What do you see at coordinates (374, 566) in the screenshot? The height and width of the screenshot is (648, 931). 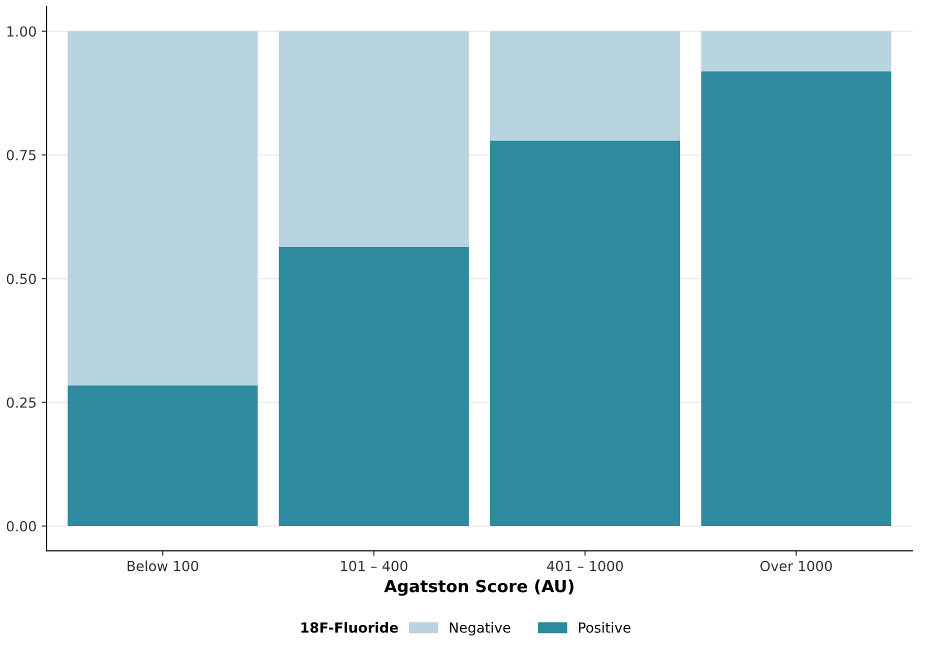 I see `x-tick-label: 101 – 400` at bounding box center [374, 566].